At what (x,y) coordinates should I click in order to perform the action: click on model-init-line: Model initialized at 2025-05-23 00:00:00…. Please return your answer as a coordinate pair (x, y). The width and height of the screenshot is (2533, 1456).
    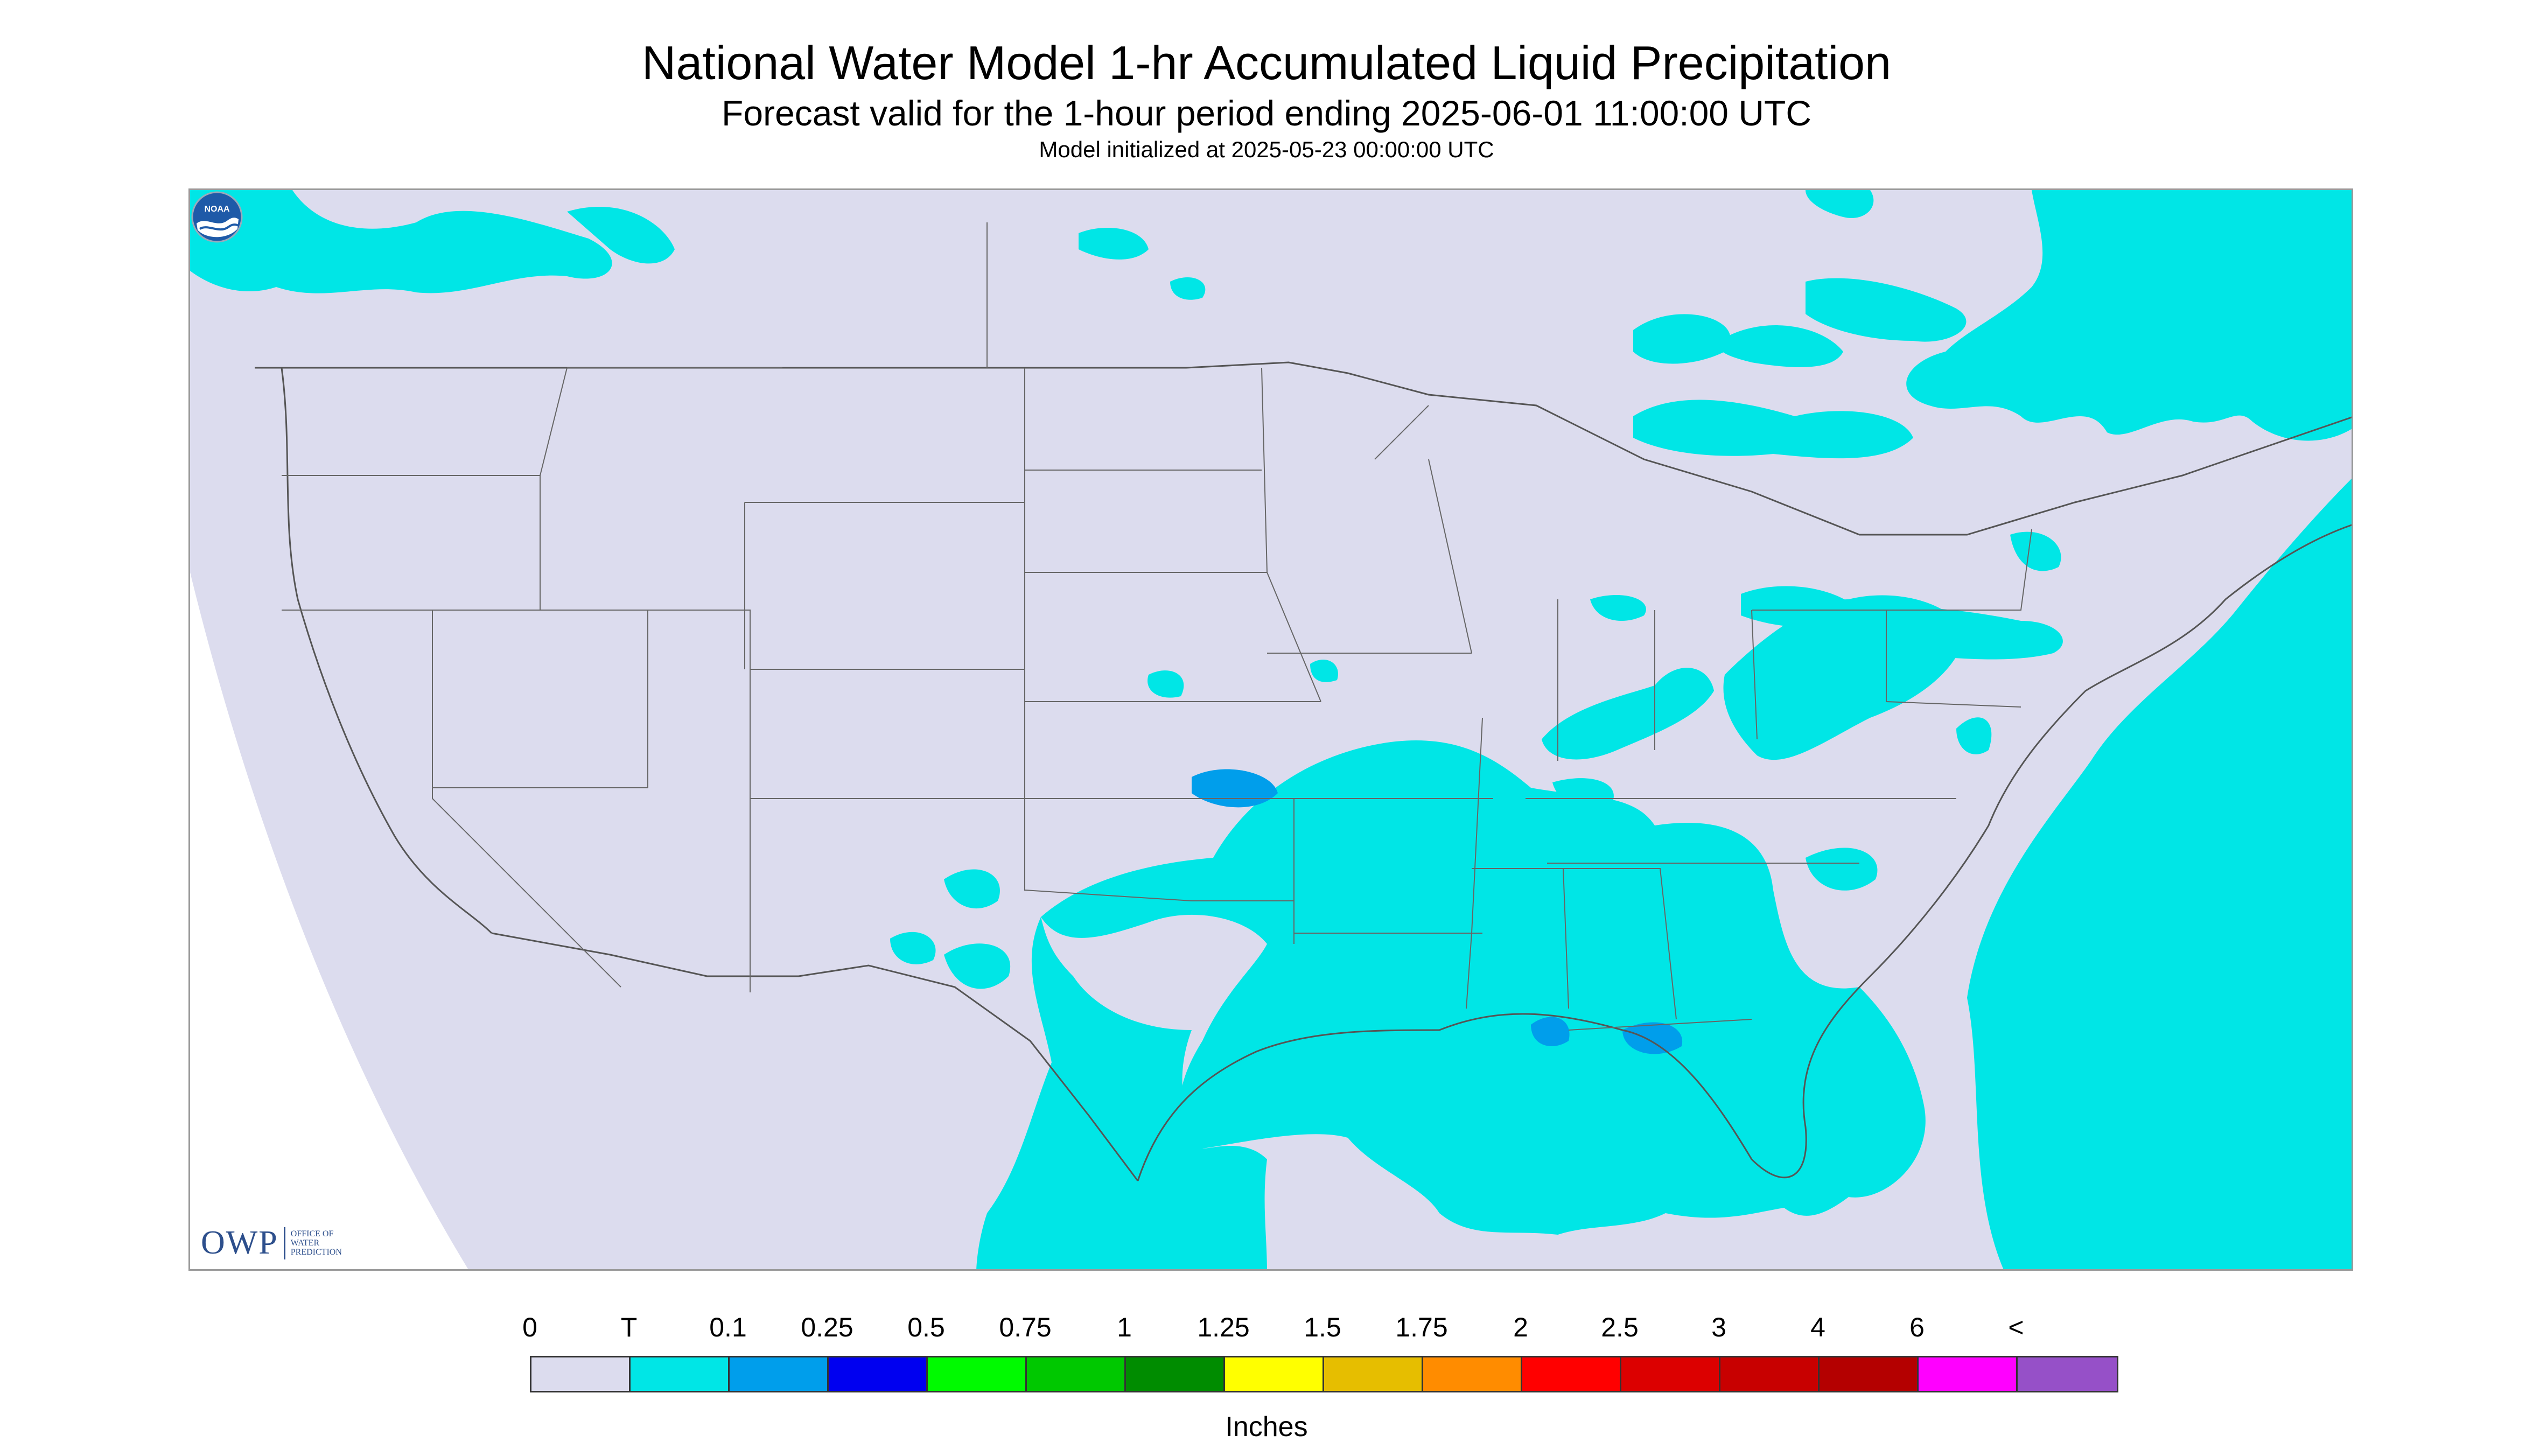
    Looking at the image, I should click on (1266, 149).